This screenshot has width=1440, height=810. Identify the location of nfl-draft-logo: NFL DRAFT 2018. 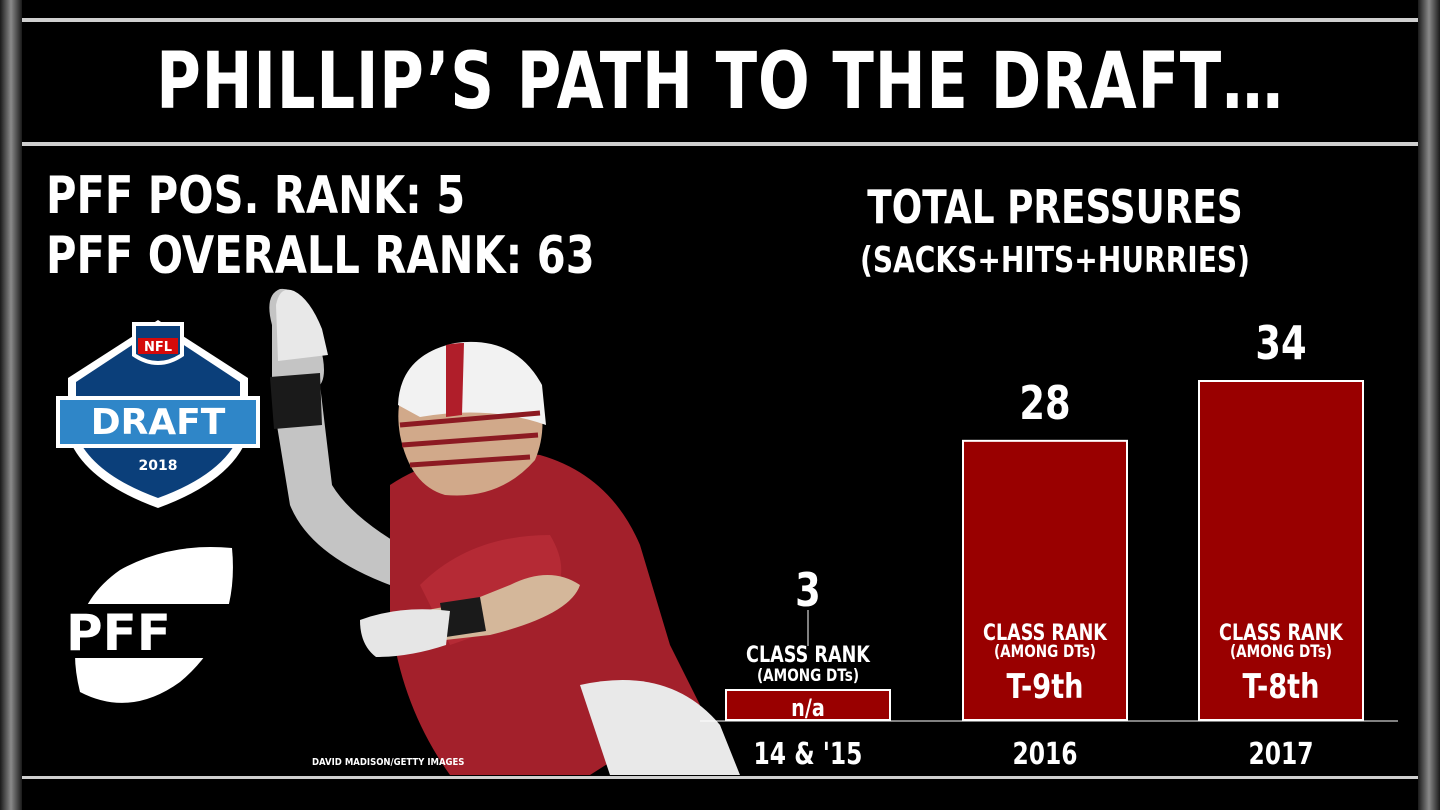
(158, 414).